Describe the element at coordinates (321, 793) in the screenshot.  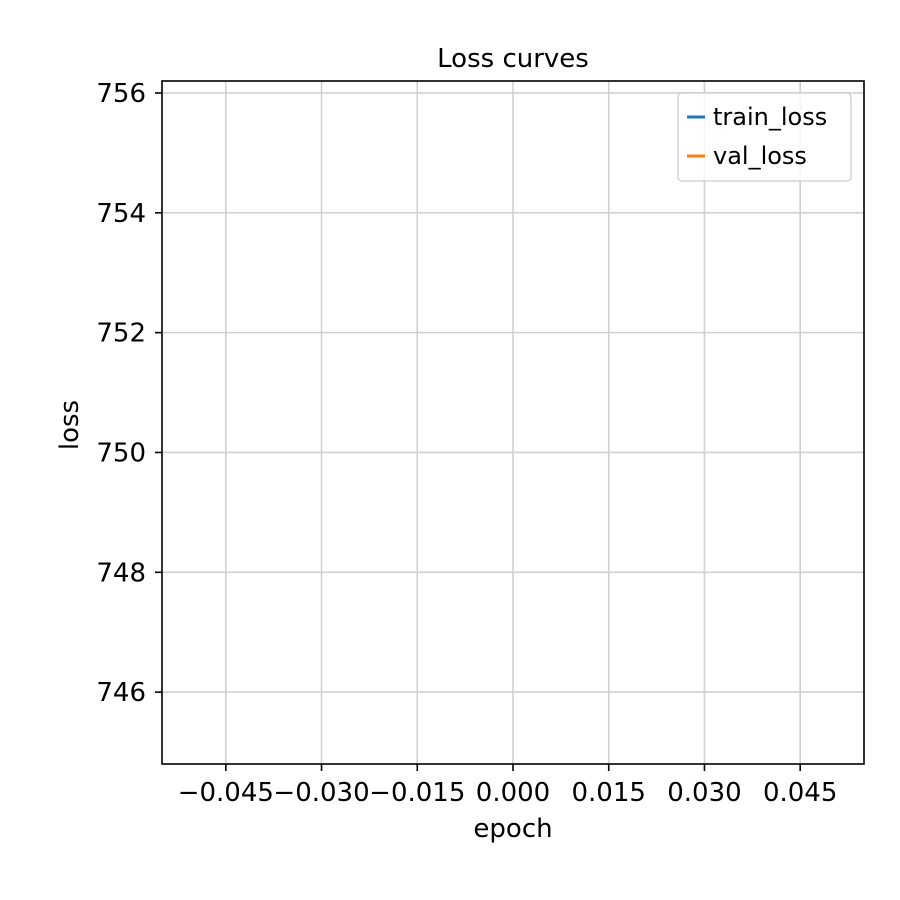
I see `x-tick-label: −0.030` at that location.